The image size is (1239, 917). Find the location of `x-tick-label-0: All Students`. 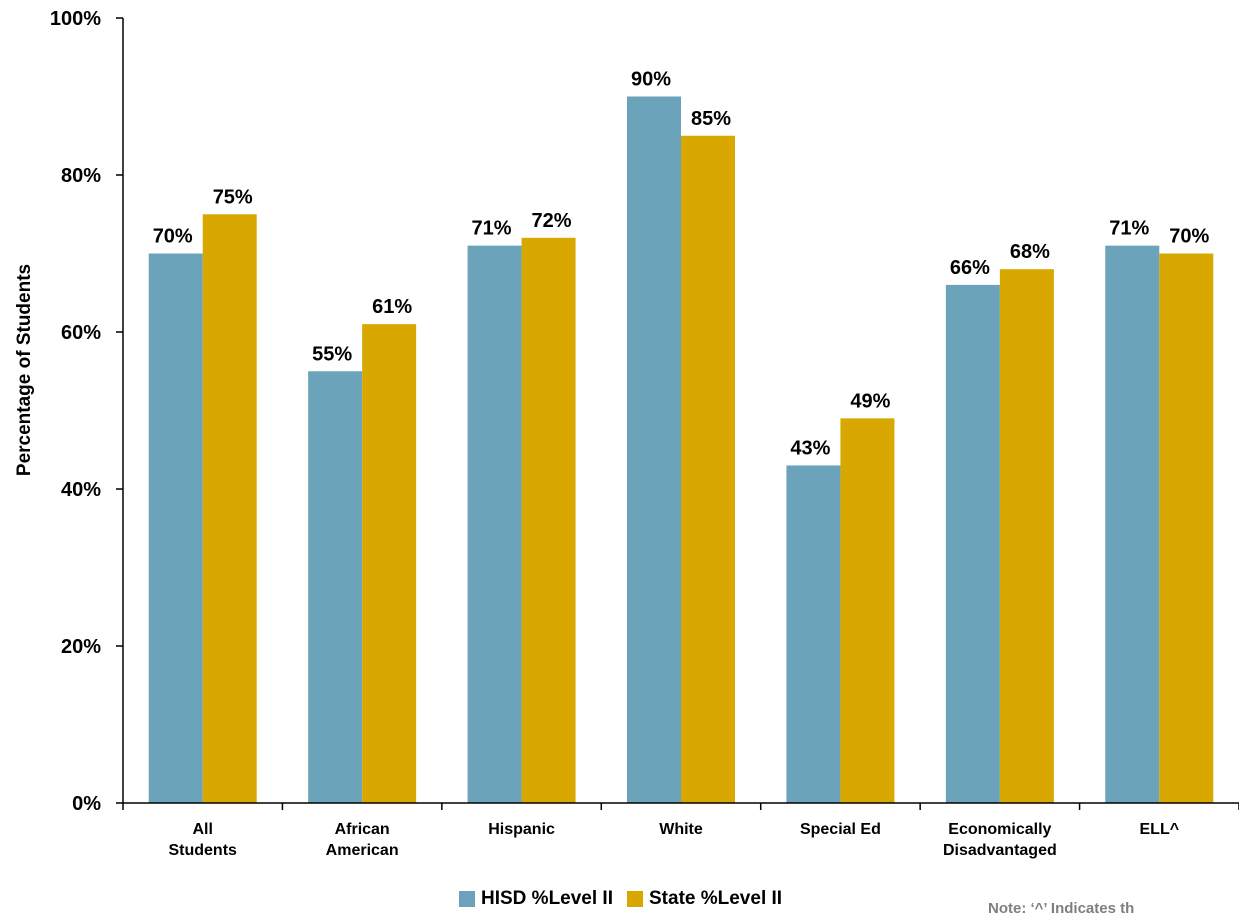

x-tick-label-0: All Students is located at coordinates (202, 840).